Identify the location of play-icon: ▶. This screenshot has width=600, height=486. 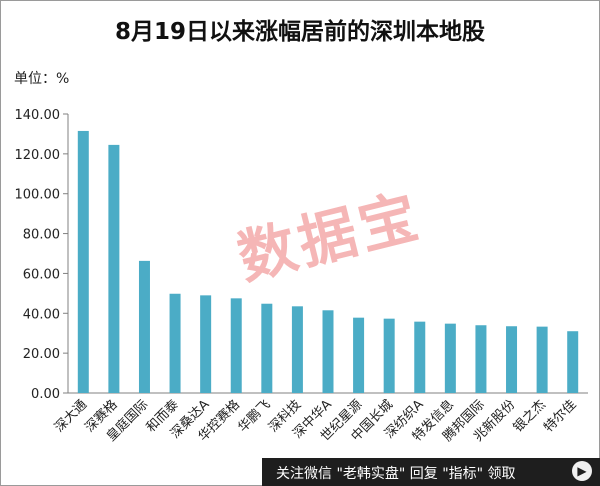
(582, 471).